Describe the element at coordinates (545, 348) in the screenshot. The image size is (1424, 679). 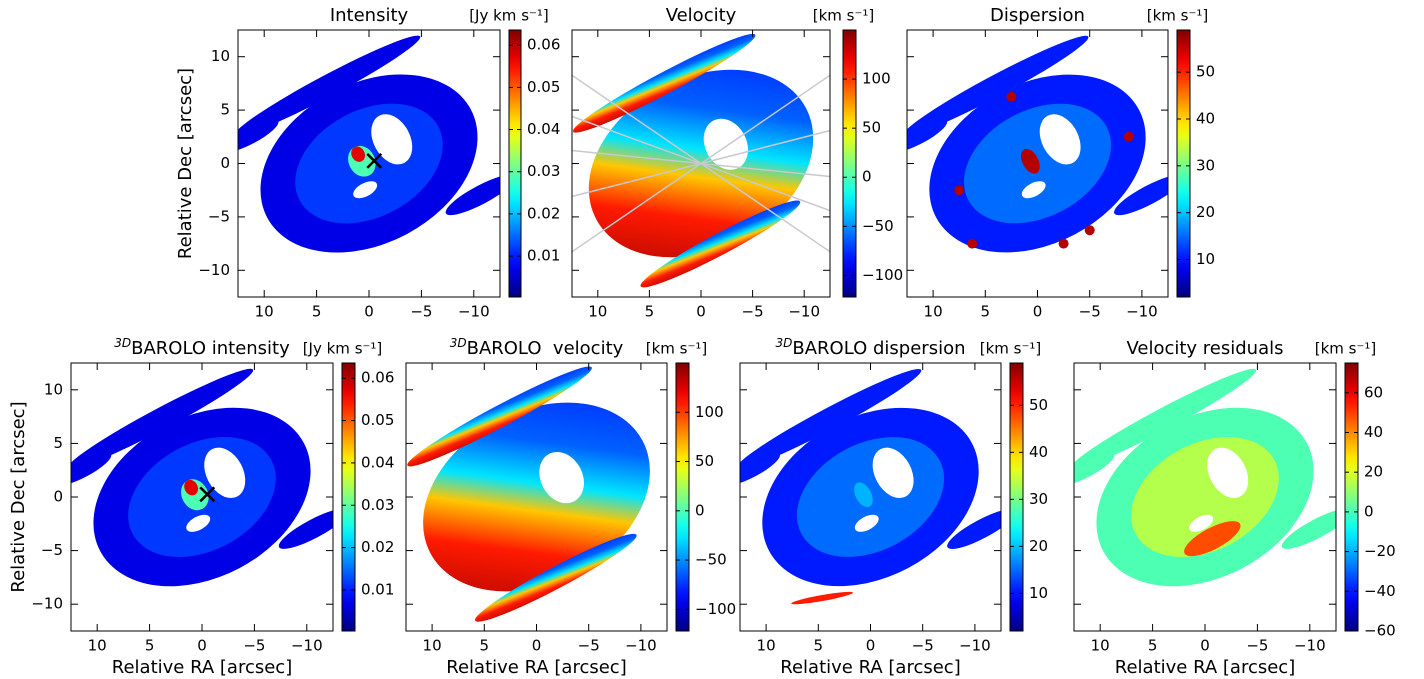
I see `title-text: BAROLO velocity` at that location.